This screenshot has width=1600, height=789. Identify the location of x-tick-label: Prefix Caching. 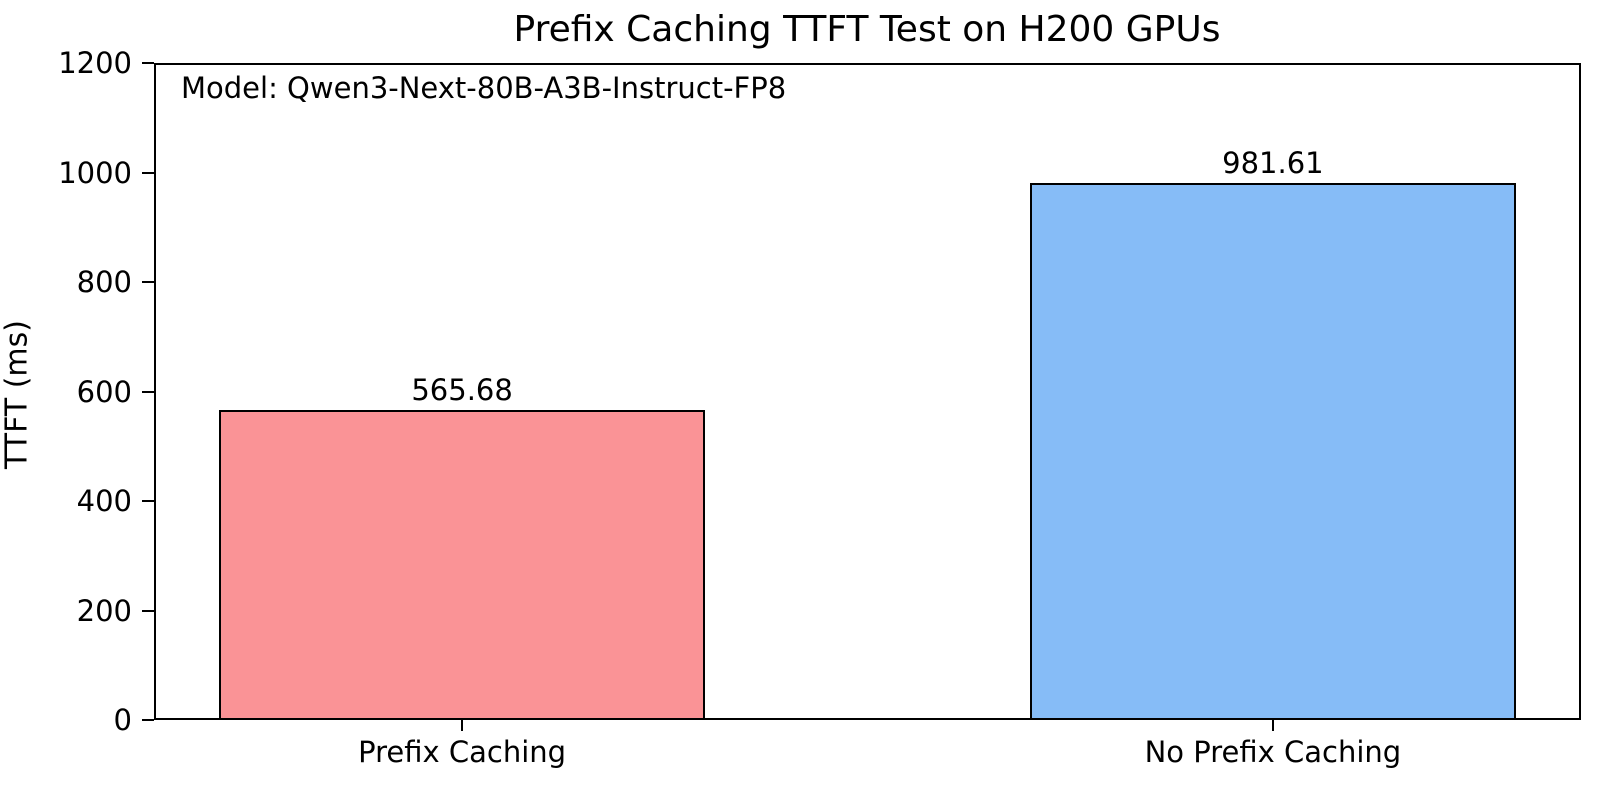
(462, 752).